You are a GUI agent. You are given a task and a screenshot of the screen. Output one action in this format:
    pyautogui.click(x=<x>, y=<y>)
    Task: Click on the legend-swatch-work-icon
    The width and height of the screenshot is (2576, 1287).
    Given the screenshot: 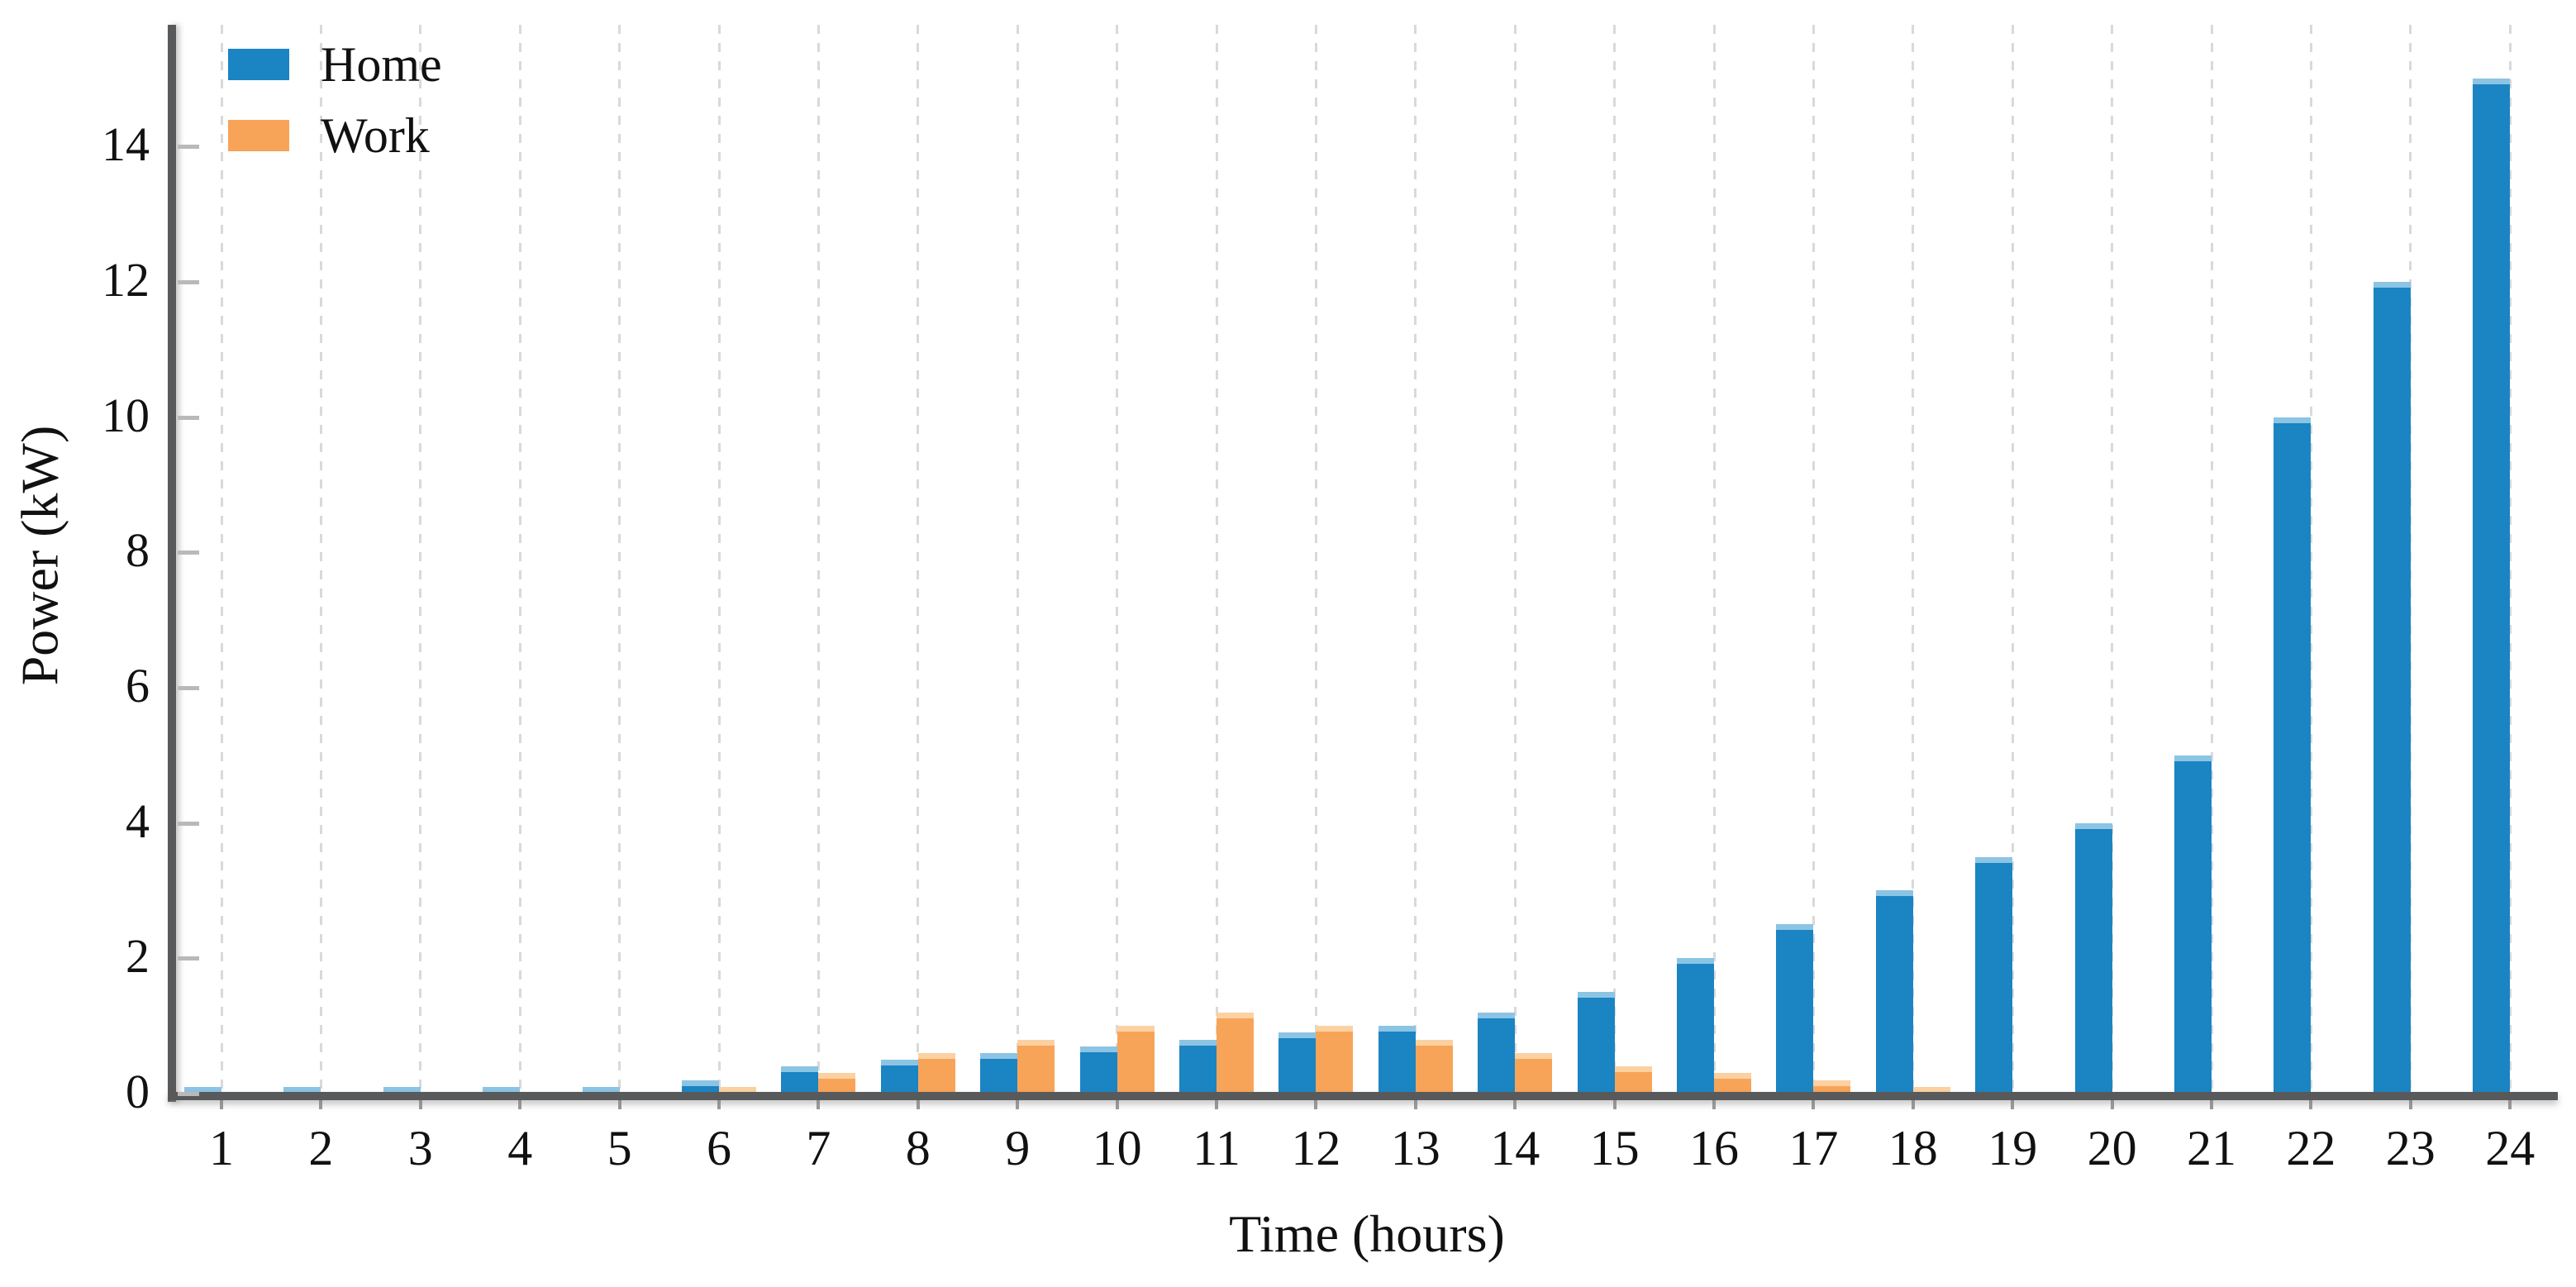 What is the action you would take?
    pyautogui.click(x=258, y=135)
    